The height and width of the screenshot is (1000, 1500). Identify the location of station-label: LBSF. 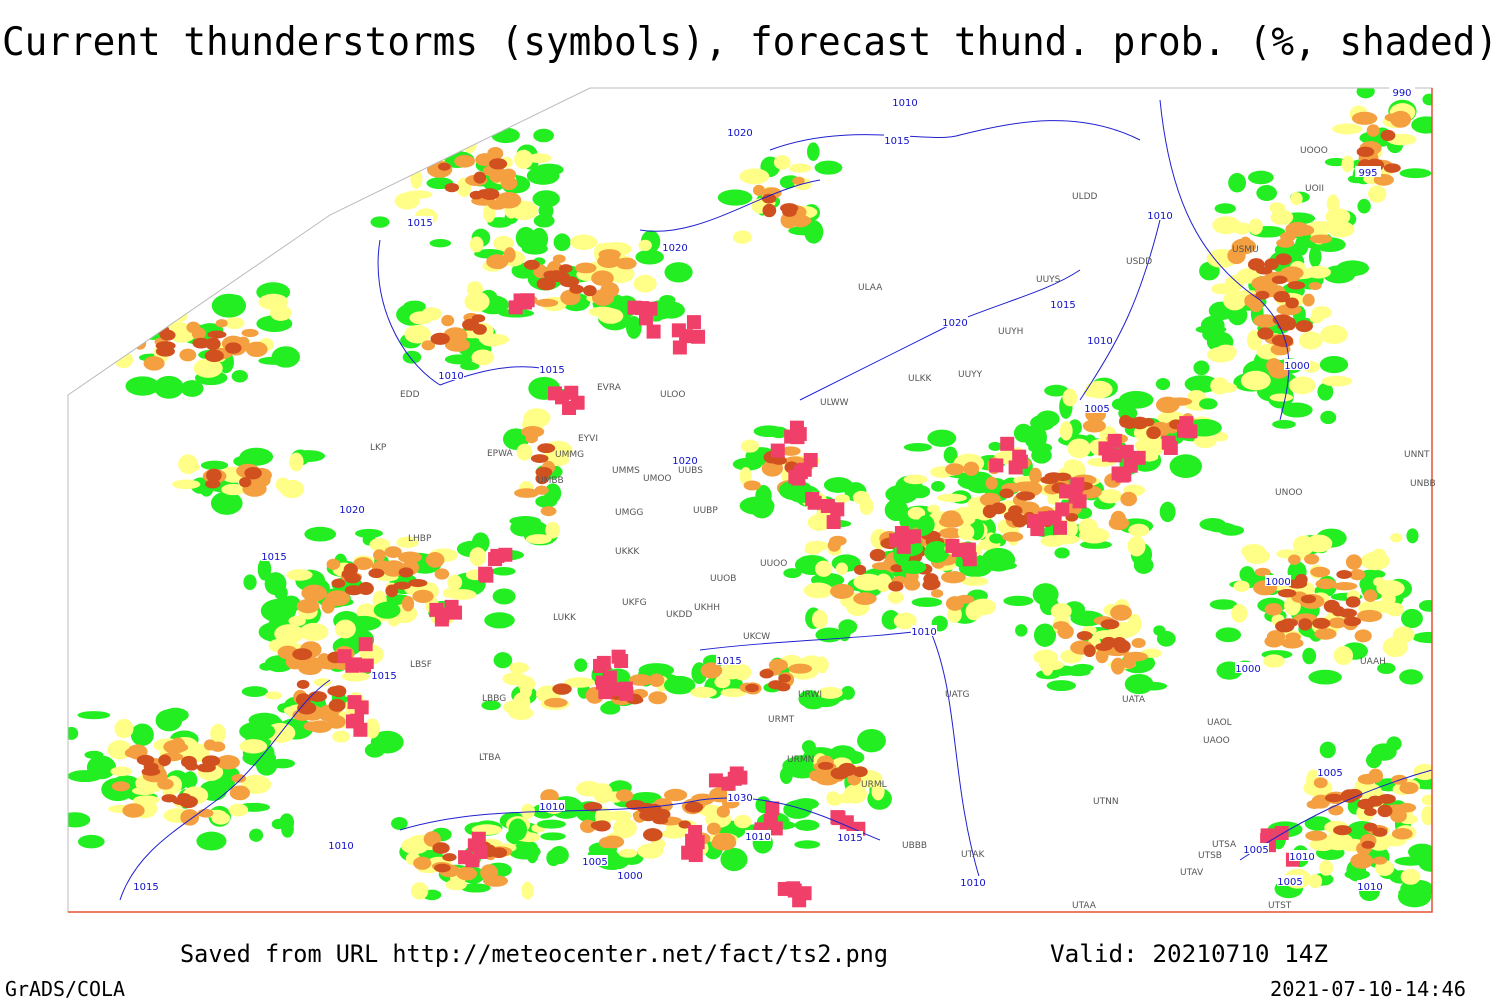
(421, 665).